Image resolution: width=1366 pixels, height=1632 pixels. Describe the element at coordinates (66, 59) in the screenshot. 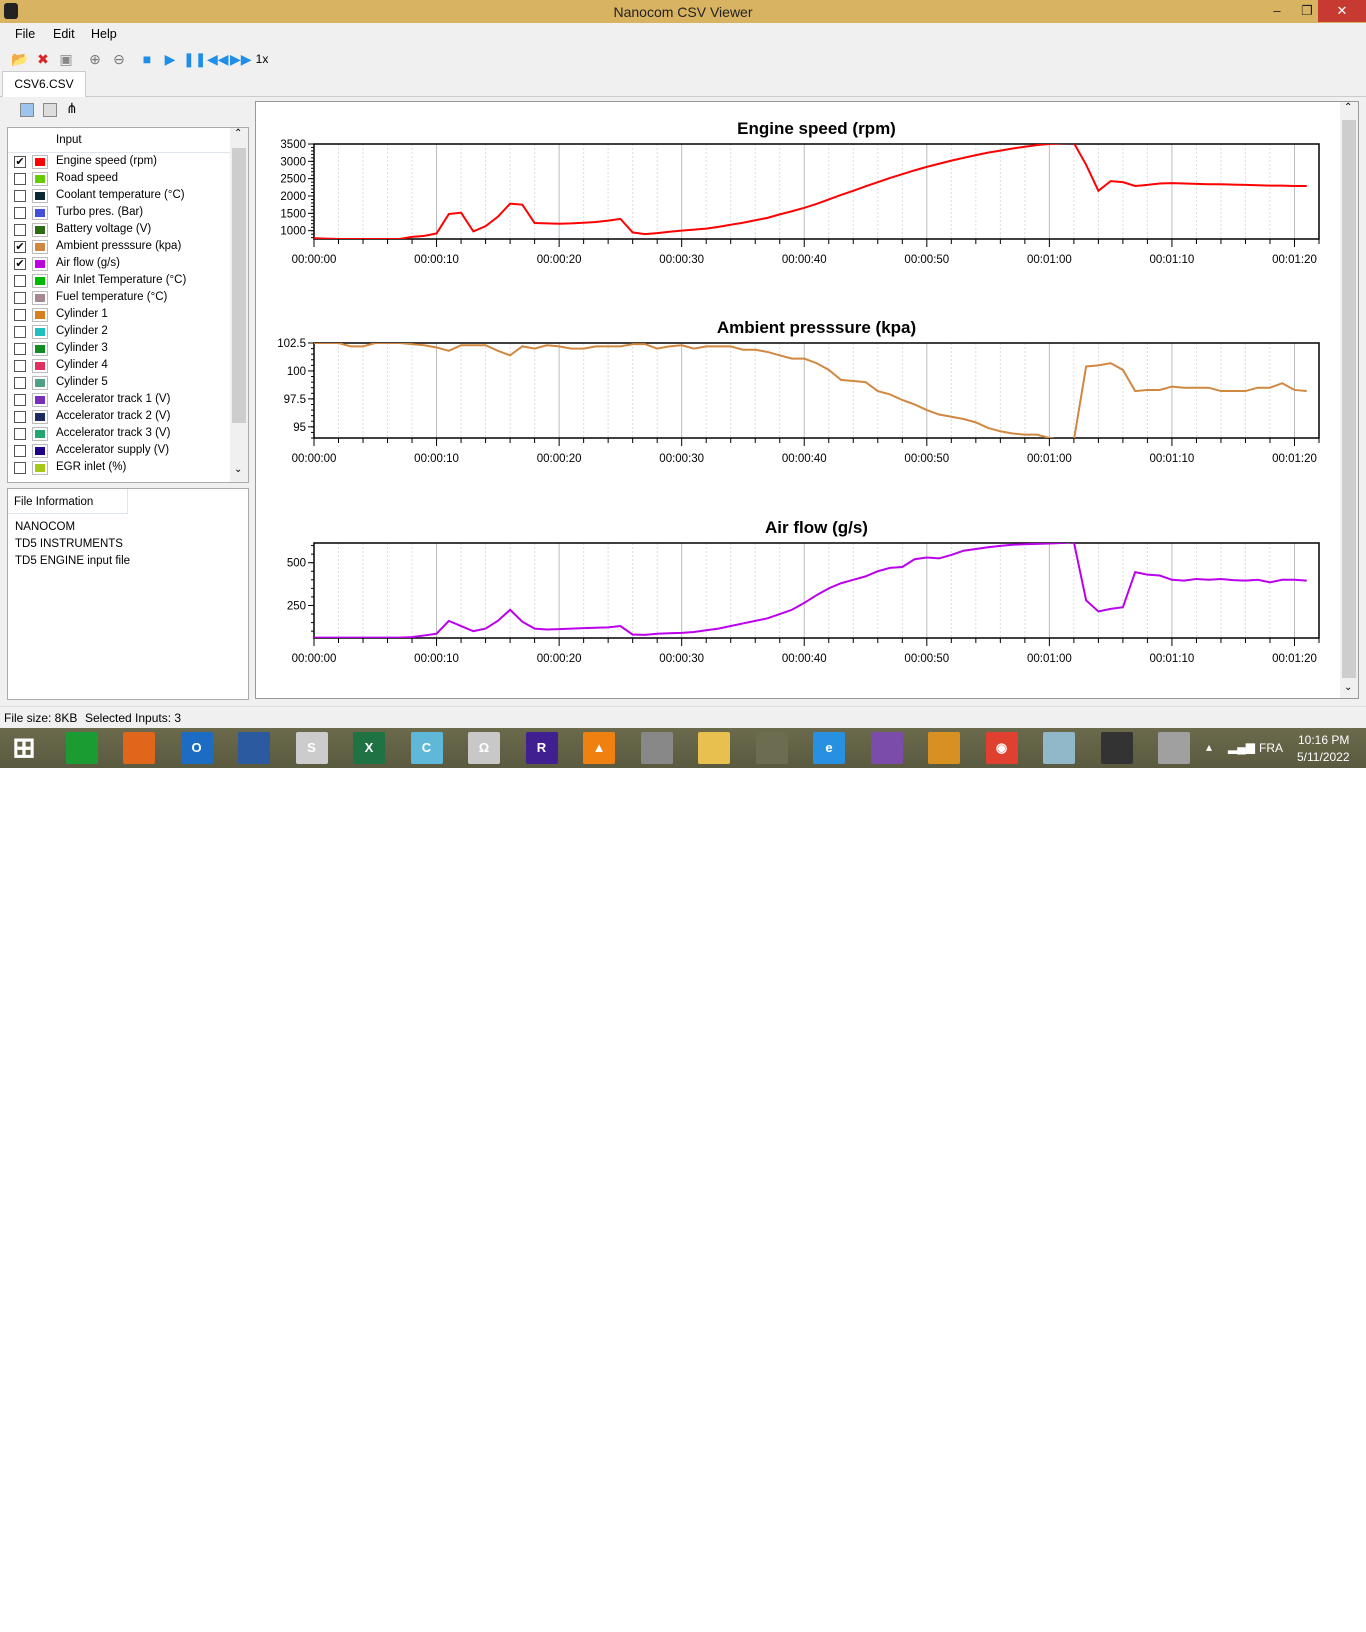

I see `close-all-icon: ▣` at that location.